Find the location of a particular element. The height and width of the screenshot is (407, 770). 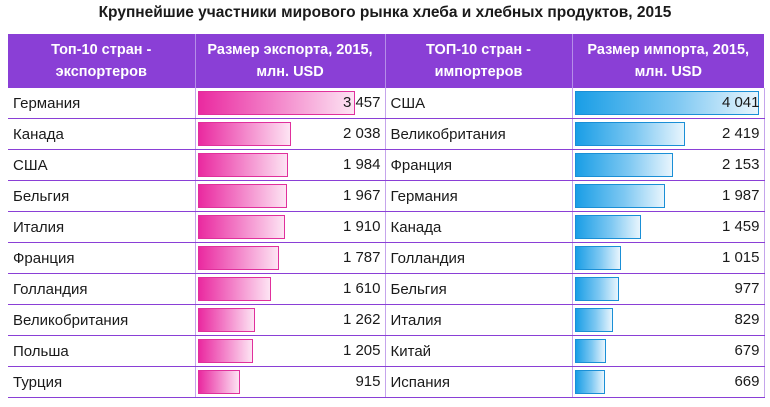

table-row: Бельгия 1 967 Германия 1 987 is located at coordinates (386, 196).